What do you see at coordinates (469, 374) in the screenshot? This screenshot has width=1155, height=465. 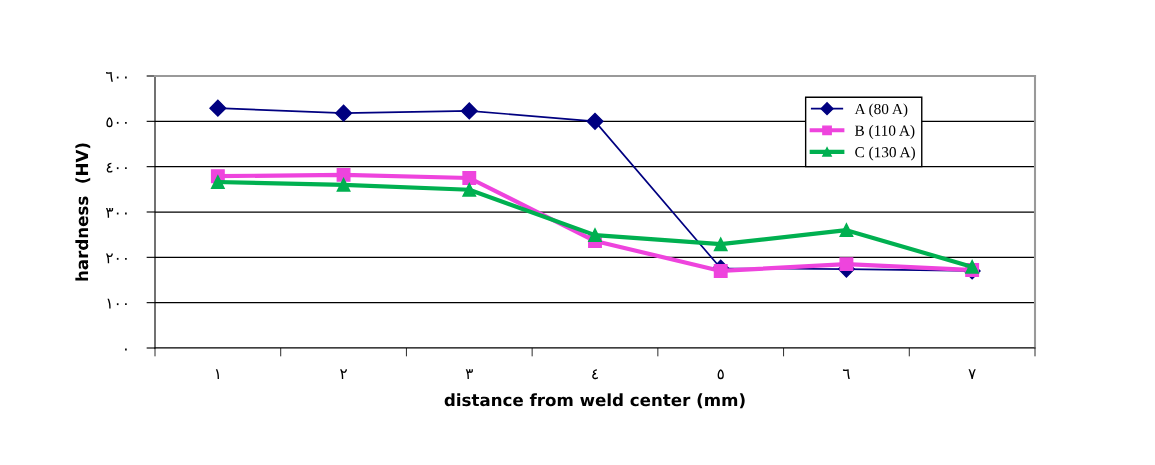 I see `x-tick-label: ٣` at bounding box center [469, 374].